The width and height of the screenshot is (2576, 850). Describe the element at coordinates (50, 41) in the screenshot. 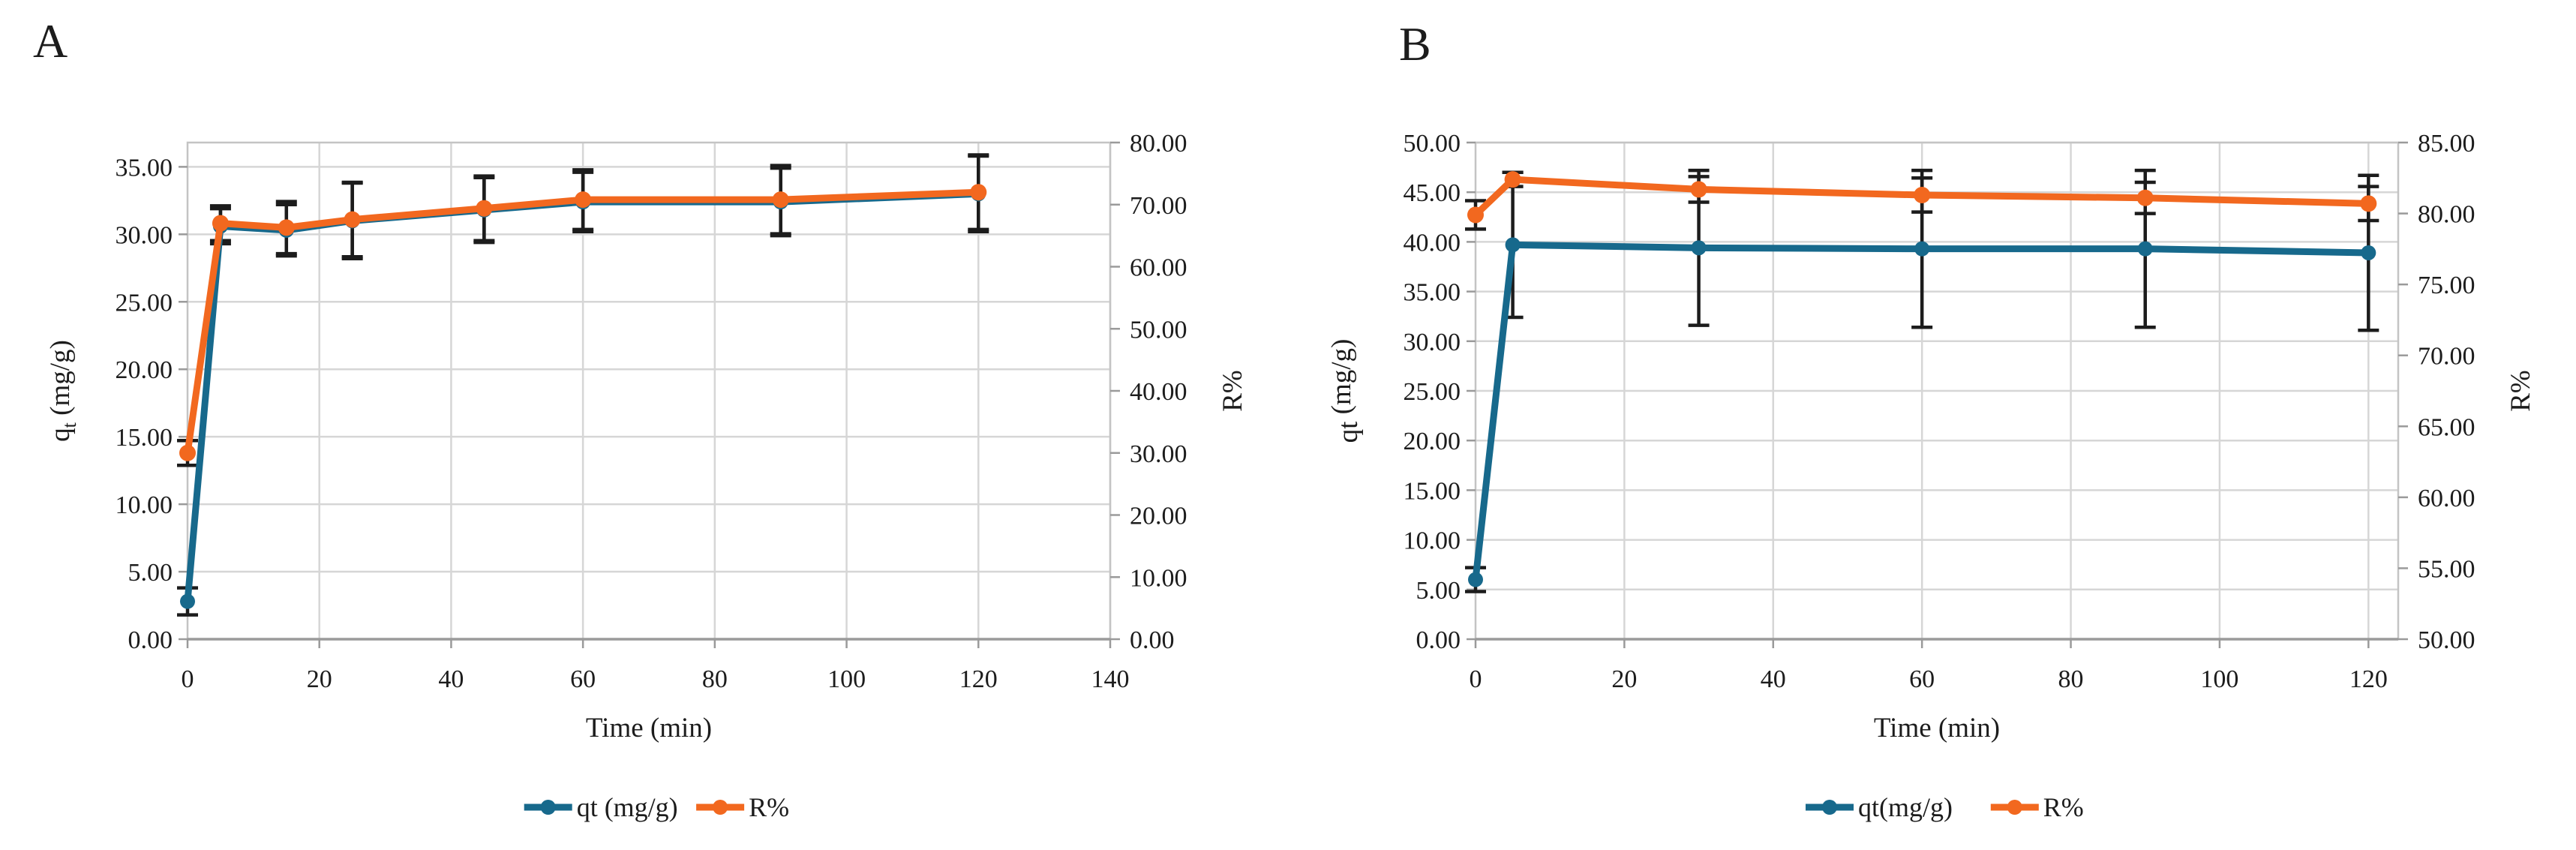

I see `panel-letter: A` at that location.